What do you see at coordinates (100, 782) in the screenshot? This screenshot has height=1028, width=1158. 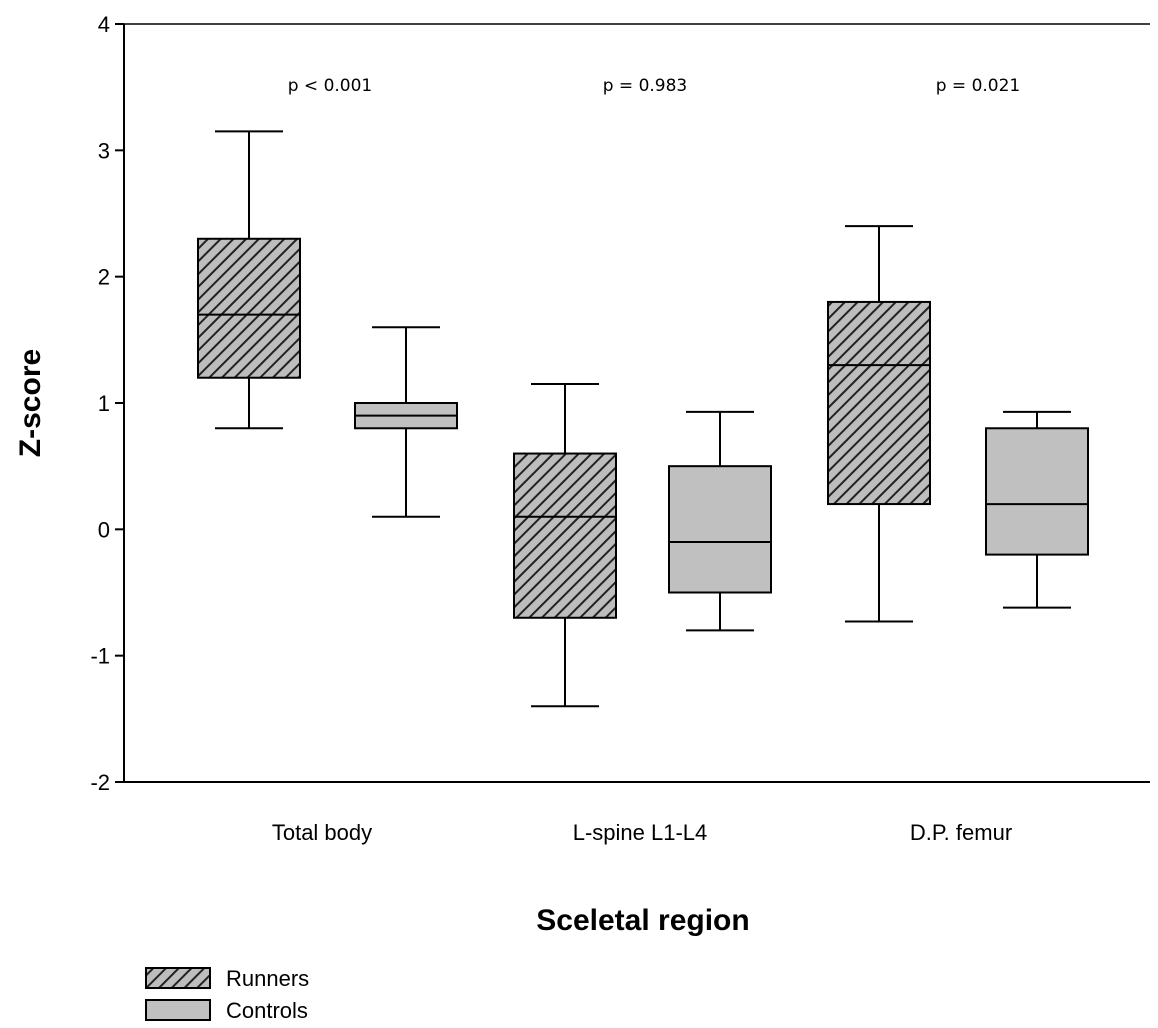 I see `y-tick-label: -2` at bounding box center [100, 782].